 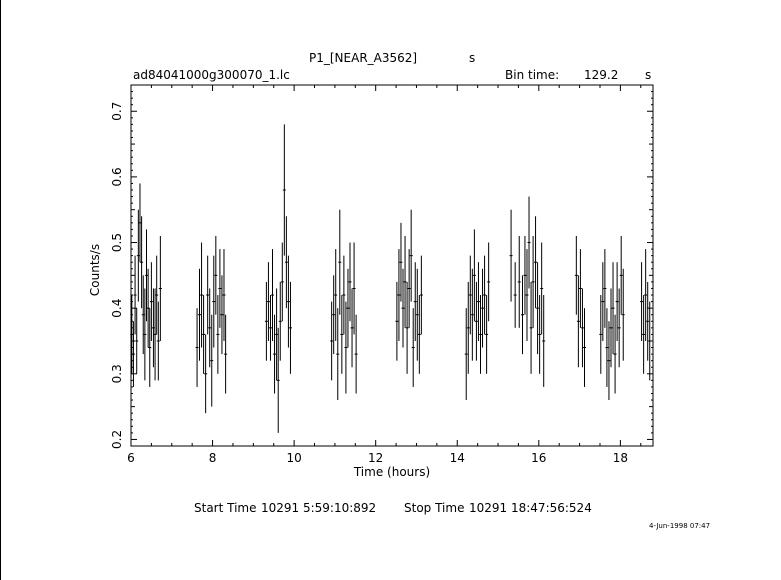 What do you see at coordinates (363, 58) in the screenshot?
I see `chart-title: P1_[NEAR_A3562]` at bounding box center [363, 58].